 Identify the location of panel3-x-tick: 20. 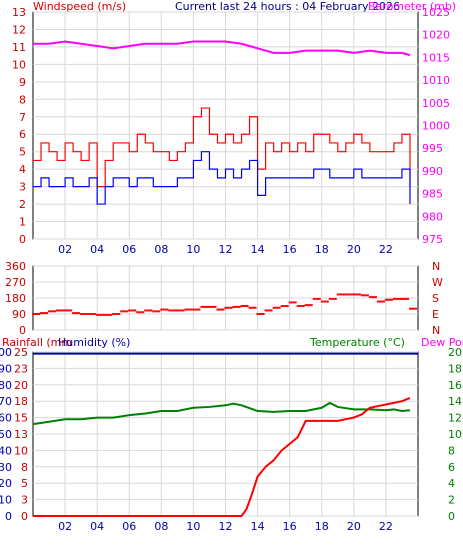
(354, 526).